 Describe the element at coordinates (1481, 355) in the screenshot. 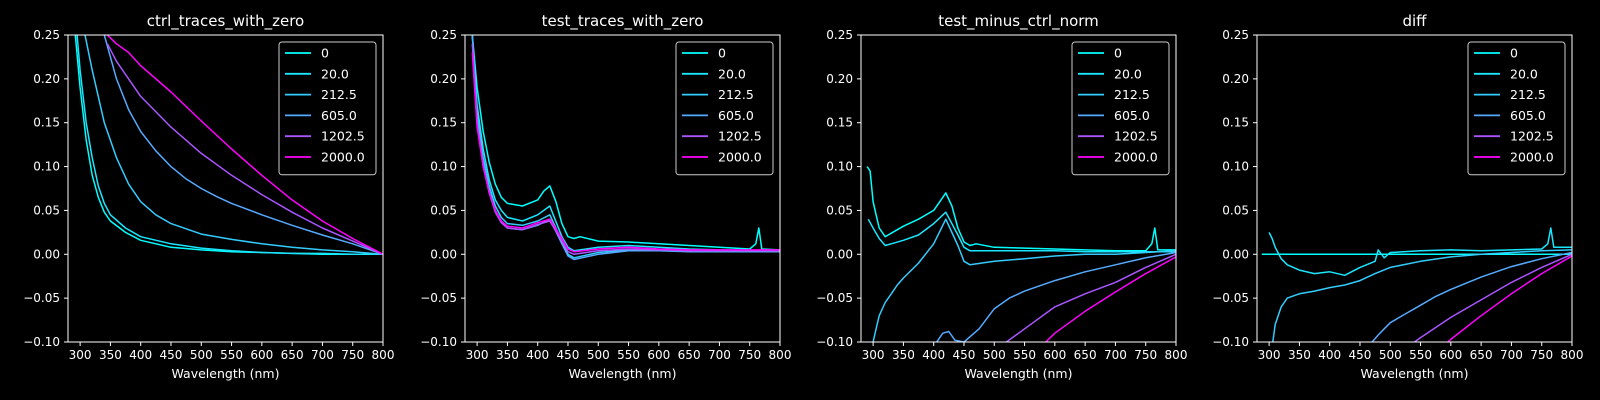

I see `x-tick-label: 650` at that location.